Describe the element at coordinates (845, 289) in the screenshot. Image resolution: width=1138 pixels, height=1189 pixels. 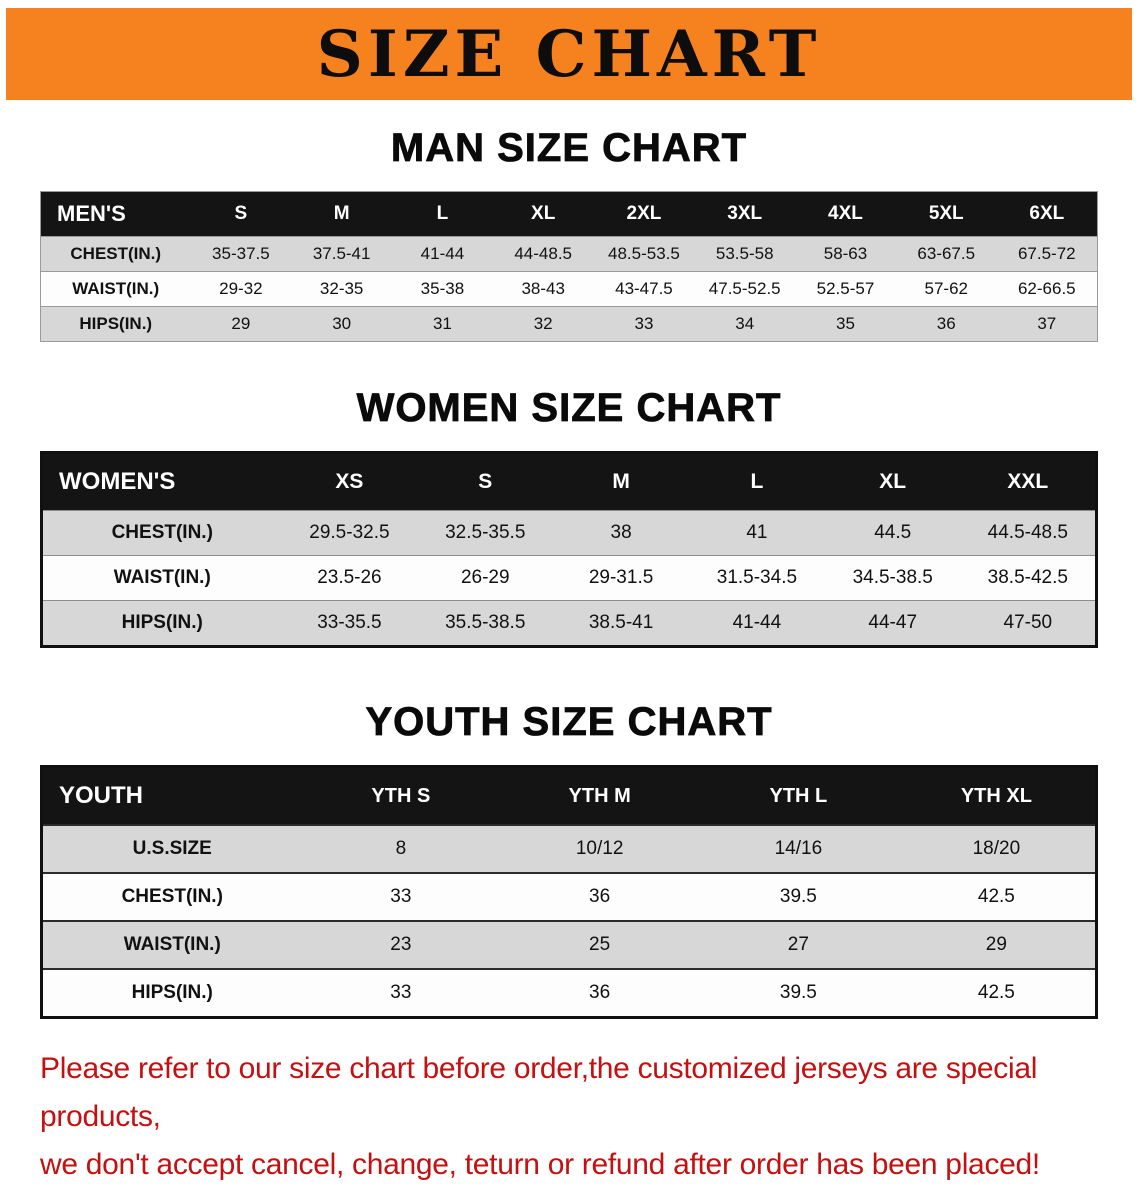
I see `value-cell: 52.5-57` at that location.